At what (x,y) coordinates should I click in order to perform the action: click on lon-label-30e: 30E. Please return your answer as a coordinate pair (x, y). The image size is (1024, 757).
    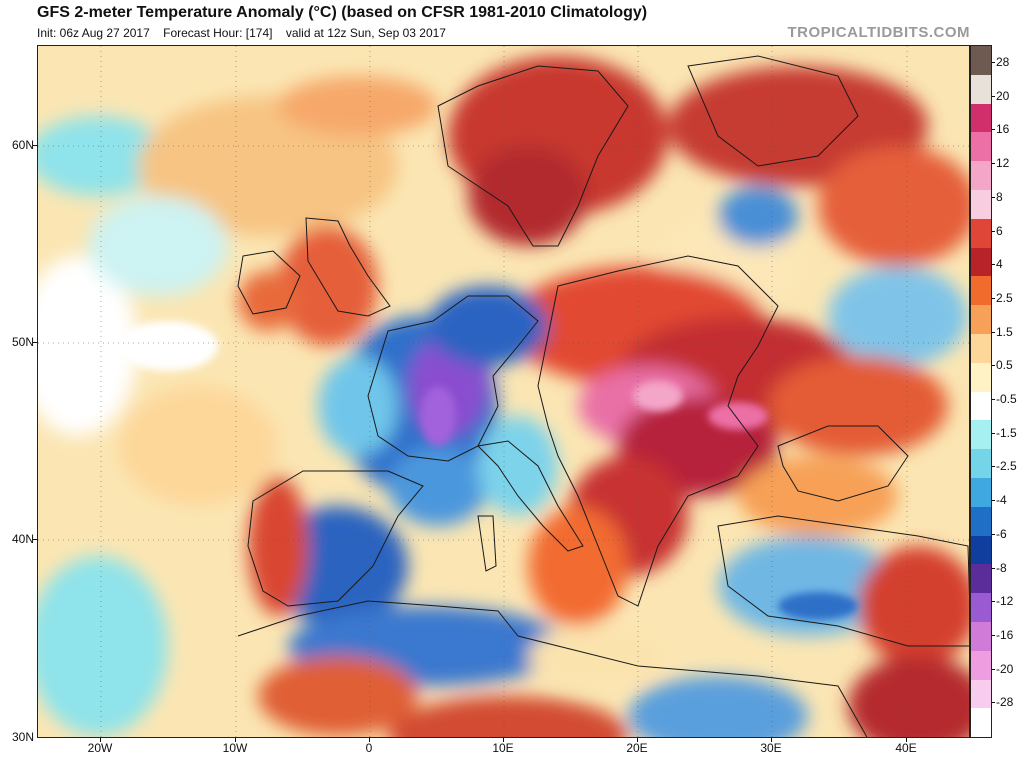
    Looking at the image, I should click on (771, 748).